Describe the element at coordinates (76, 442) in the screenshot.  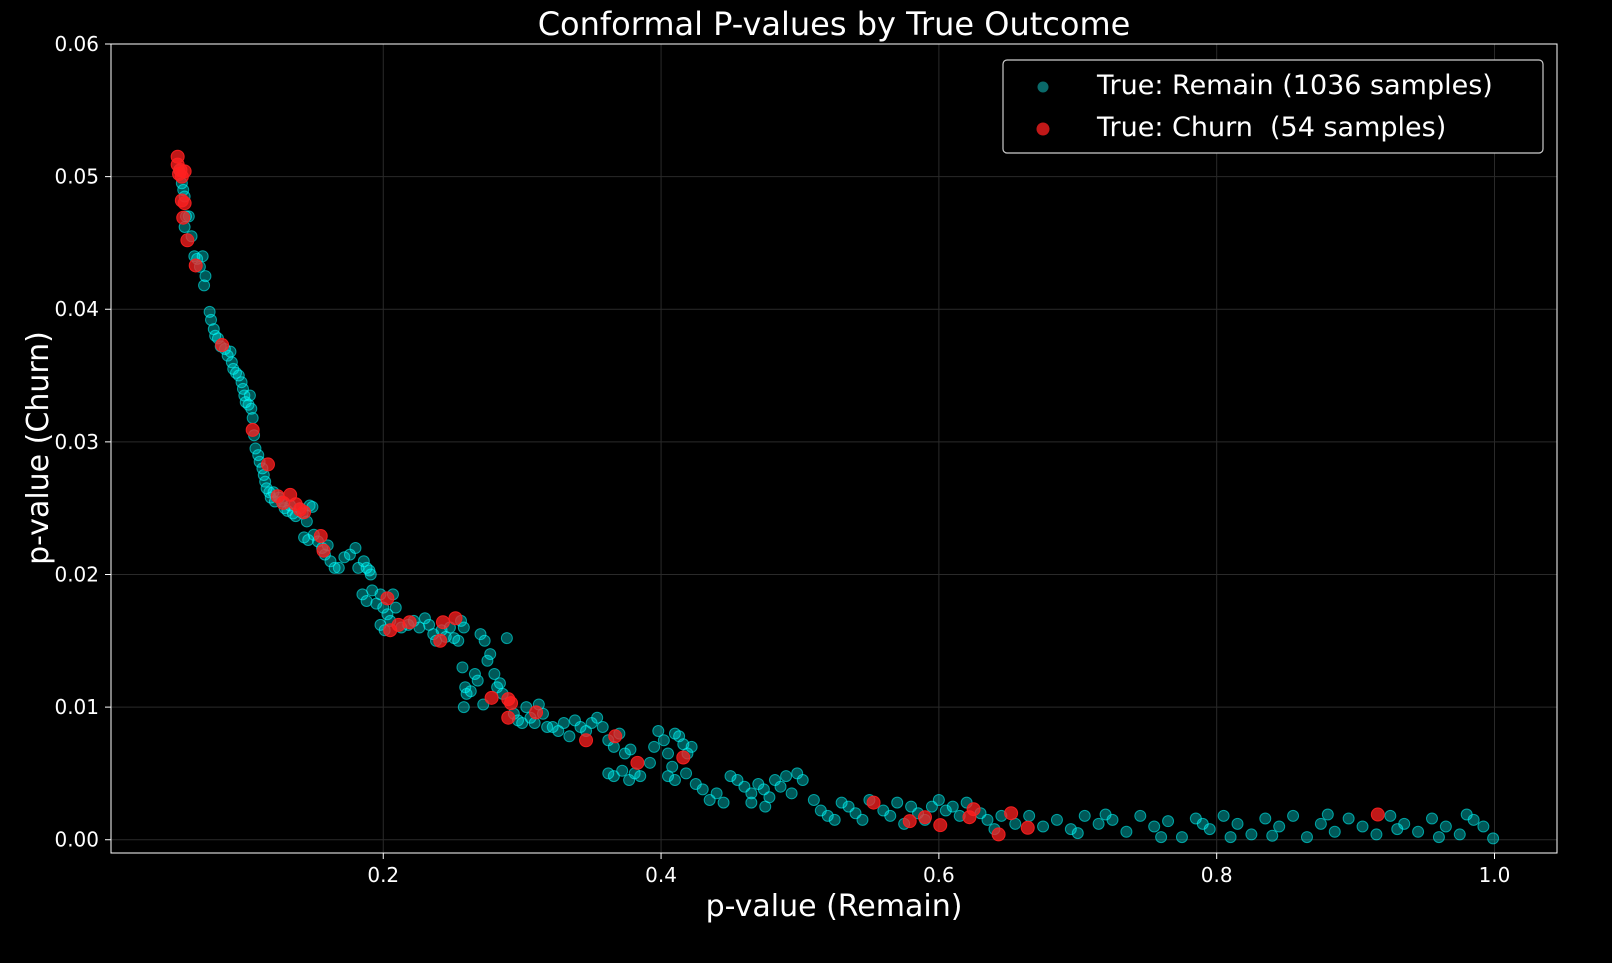
I see `y-tick-label: 0.03` at that location.